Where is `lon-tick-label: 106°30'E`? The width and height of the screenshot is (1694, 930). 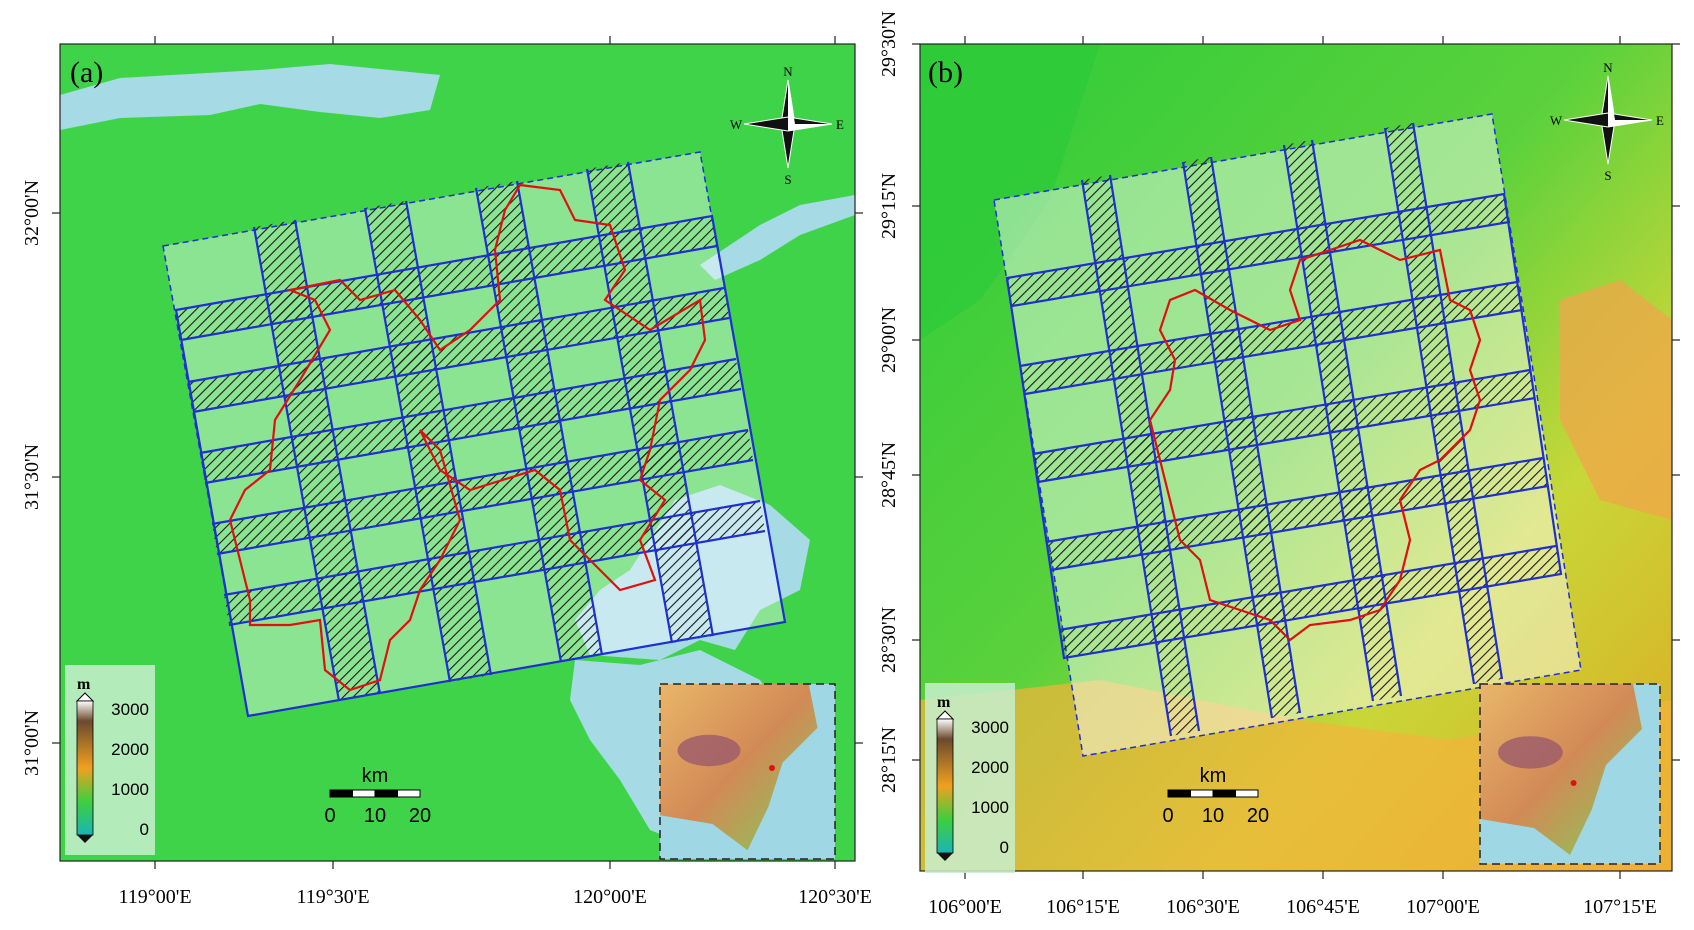
lon-tick-label: 106°30'E is located at coordinates (1203, 907).